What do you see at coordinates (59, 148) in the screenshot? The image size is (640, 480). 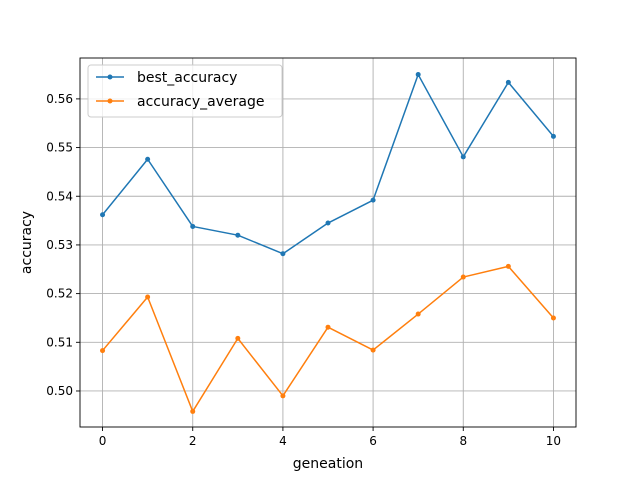 I see `y-tick-label: 0.55` at bounding box center [59, 148].